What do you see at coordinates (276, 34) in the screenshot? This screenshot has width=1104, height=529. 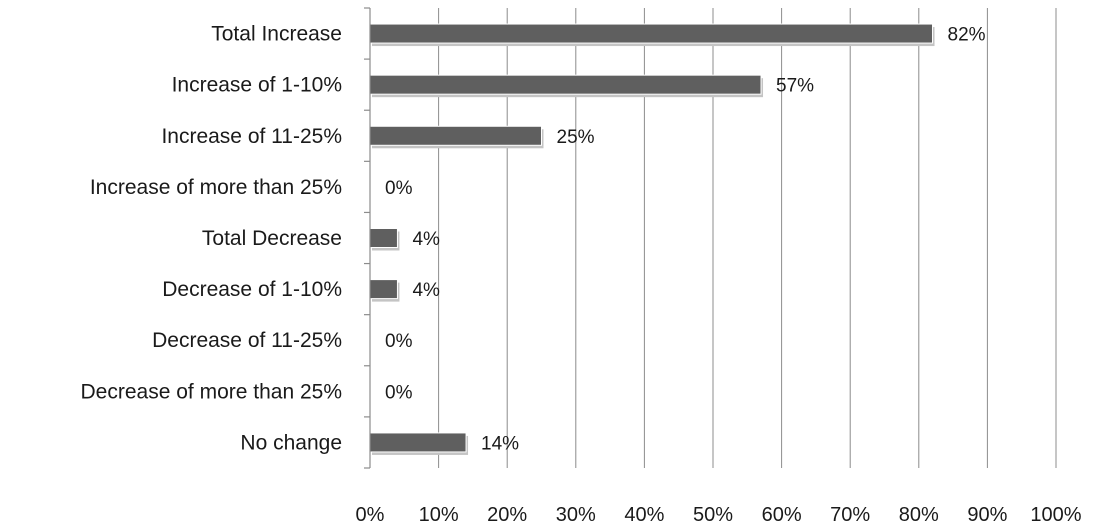 I see `category-label: Total Increase` at bounding box center [276, 34].